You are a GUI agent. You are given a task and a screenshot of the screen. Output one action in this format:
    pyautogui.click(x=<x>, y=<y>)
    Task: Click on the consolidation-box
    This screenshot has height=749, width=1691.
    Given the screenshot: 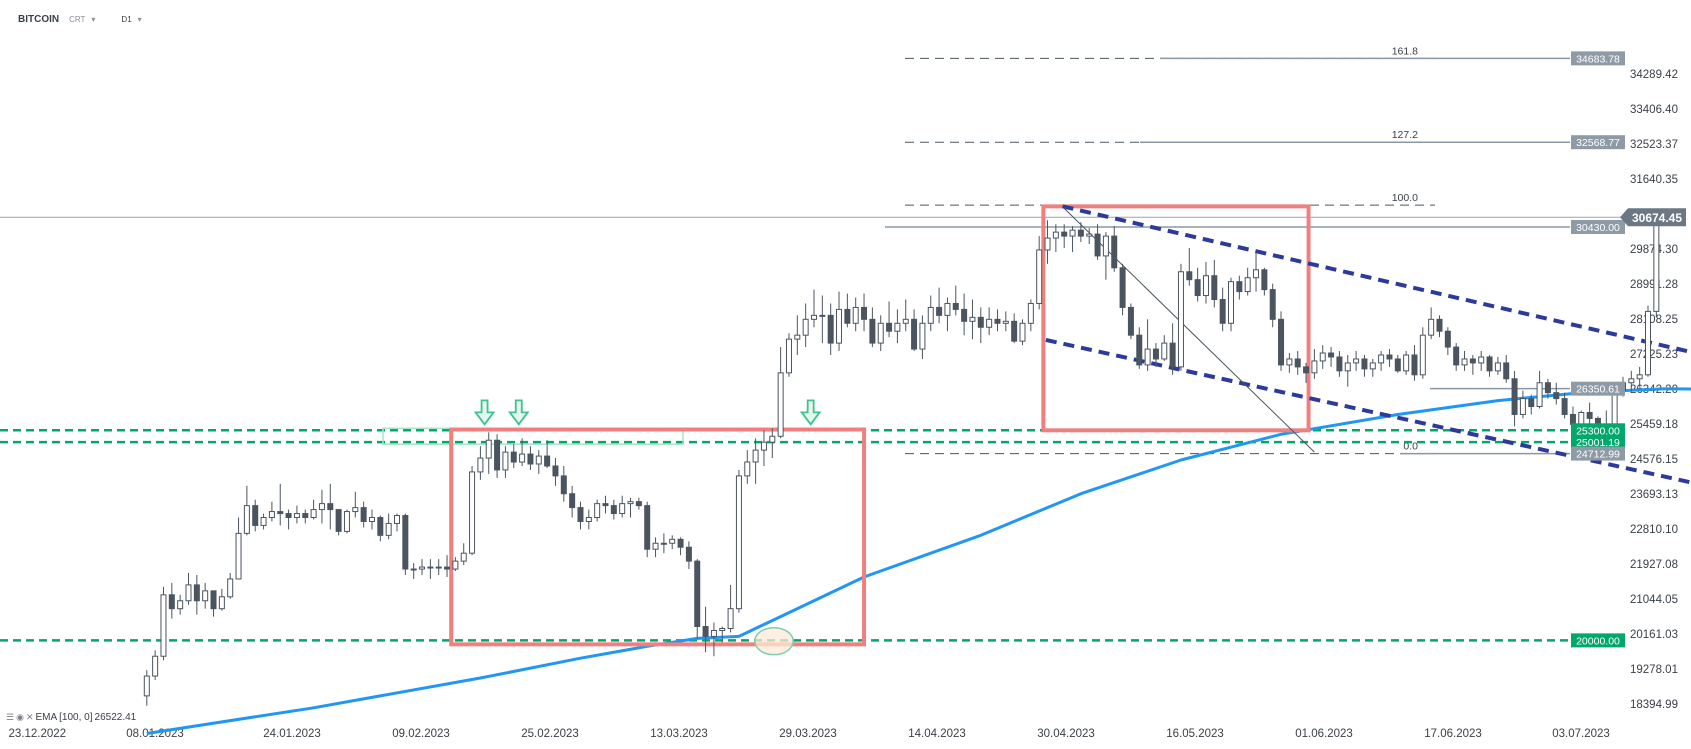 What is the action you would take?
    pyautogui.click(x=1176, y=318)
    